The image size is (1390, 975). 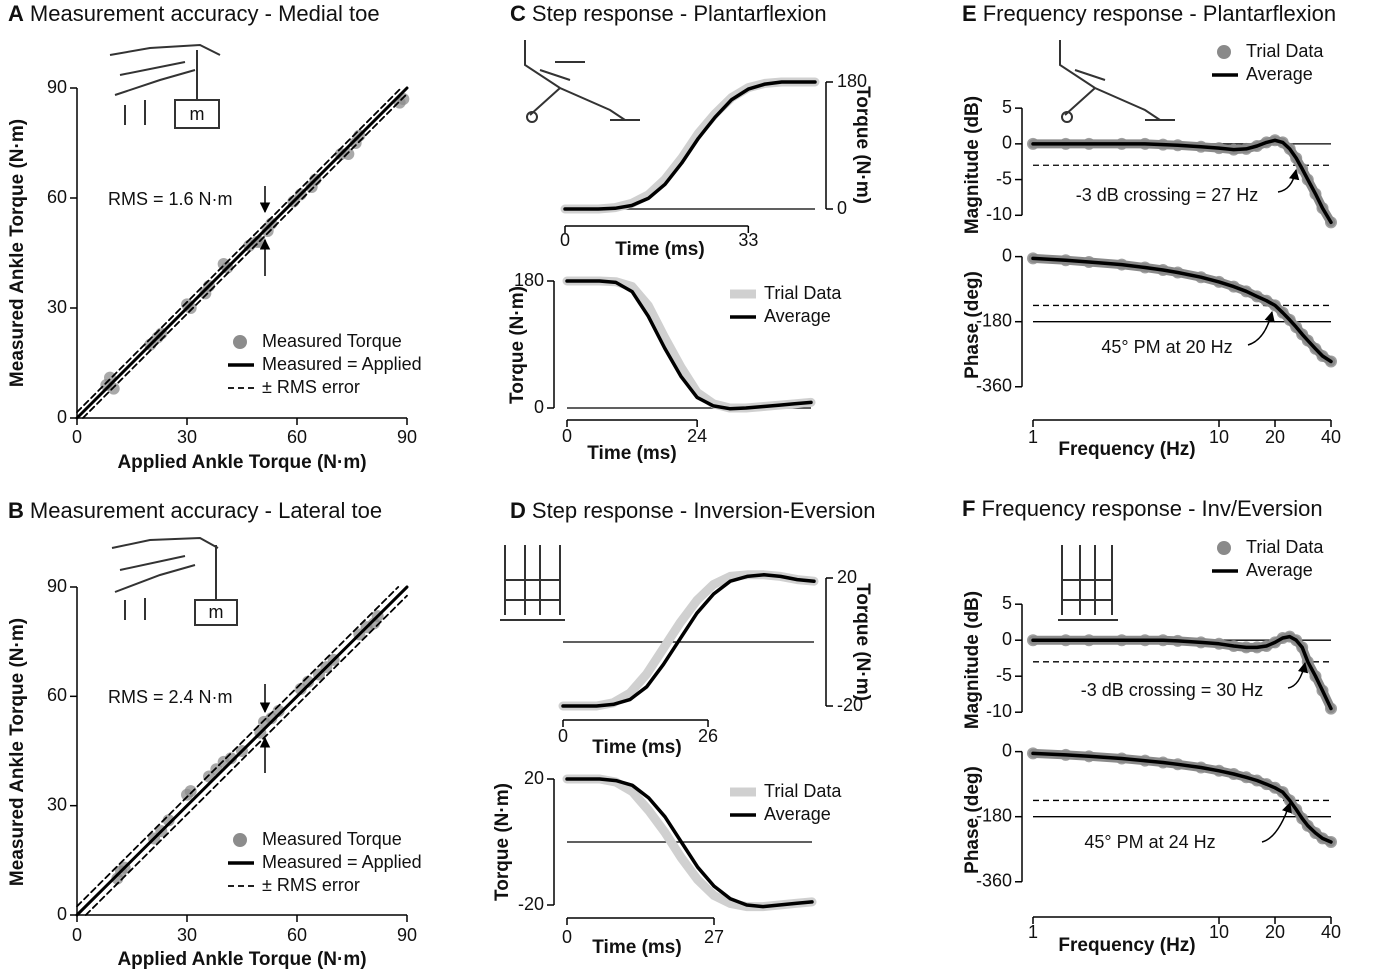 What do you see at coordinates (187, 437) in the screenshot?
I see `x-tick-label: 30` at bounding box center [187, 437].